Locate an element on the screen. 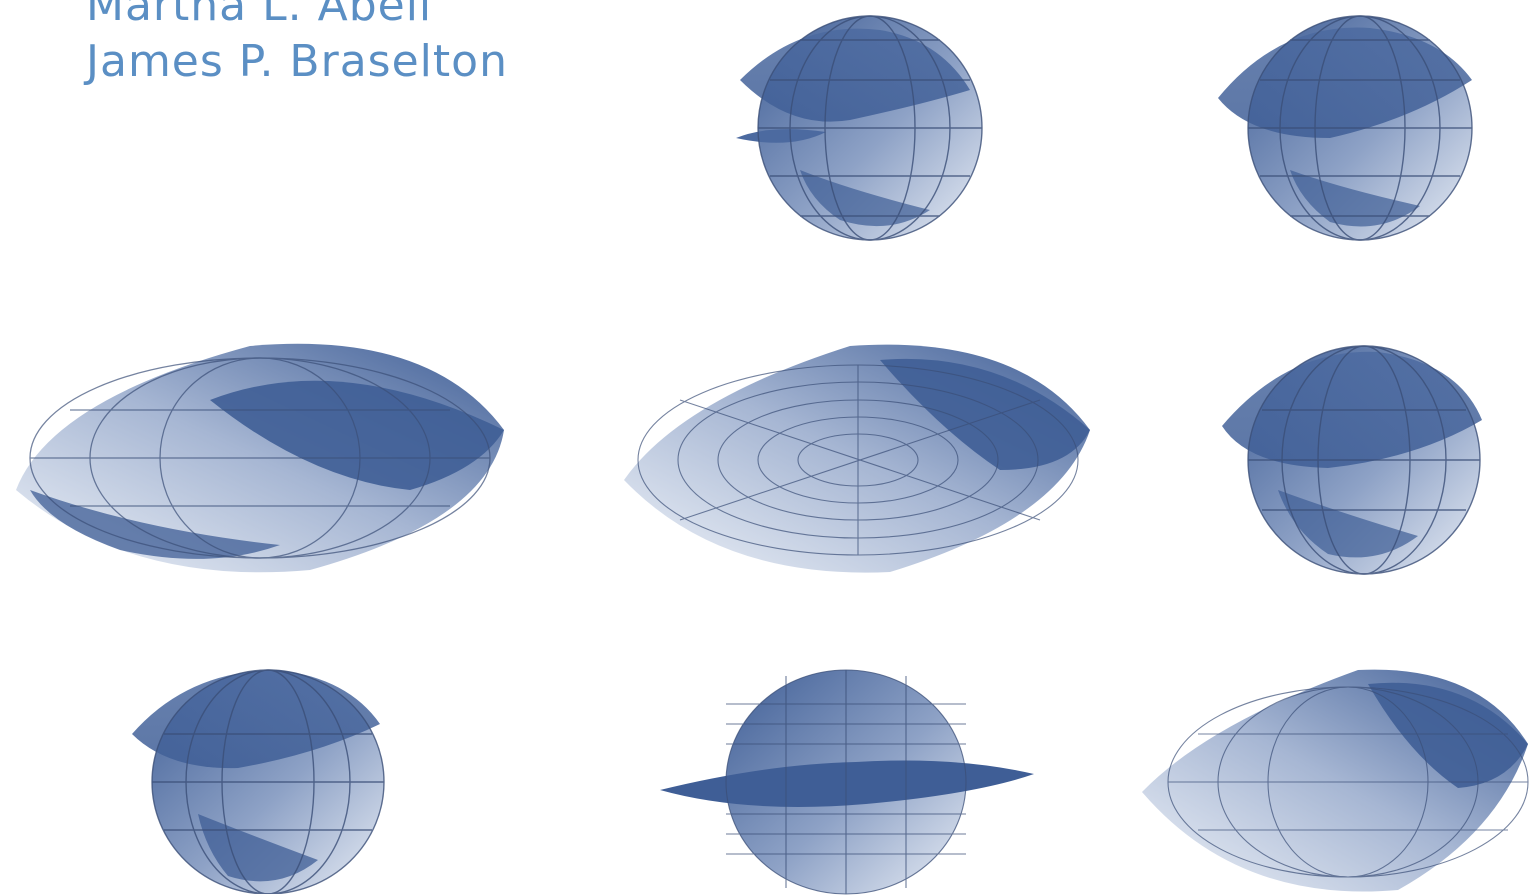 This screenshot has width=1530, height=895. author-names: Martha L. Abell James P. Braselton is located at coordinates (297, 45).